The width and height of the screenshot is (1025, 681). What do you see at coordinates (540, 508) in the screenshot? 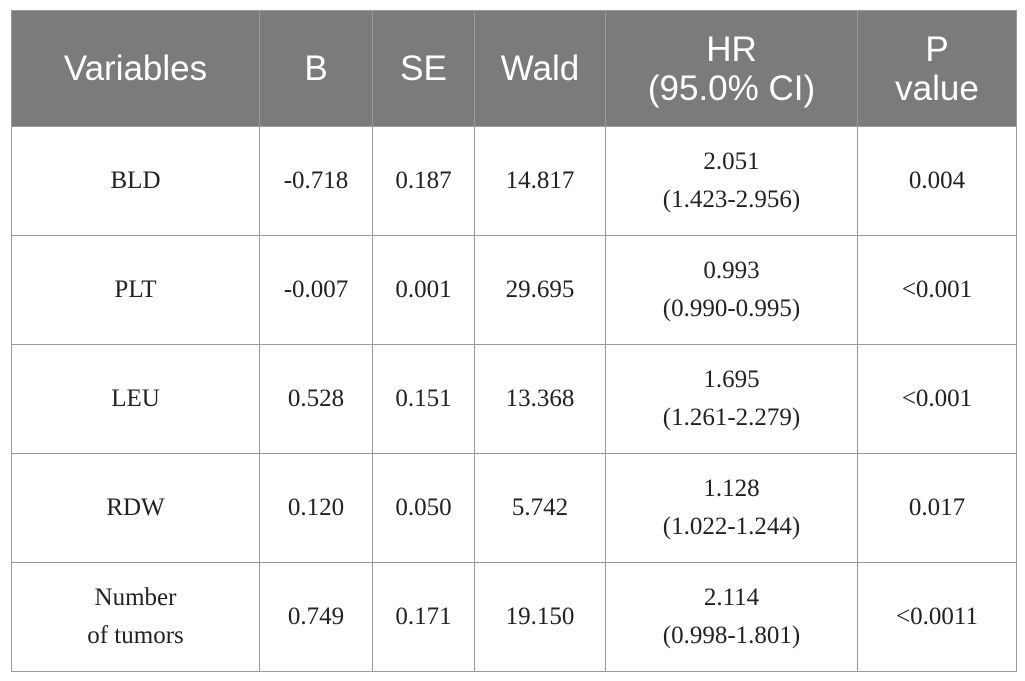
I see `cell-wald: 5.742` at bounding box center [540, 508].